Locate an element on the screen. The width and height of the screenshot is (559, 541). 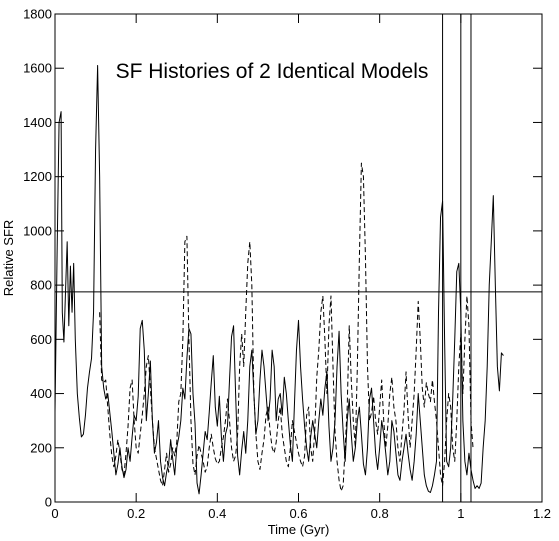
x-axis-label: Time (Gyr) is located at coordinates (299, 529).